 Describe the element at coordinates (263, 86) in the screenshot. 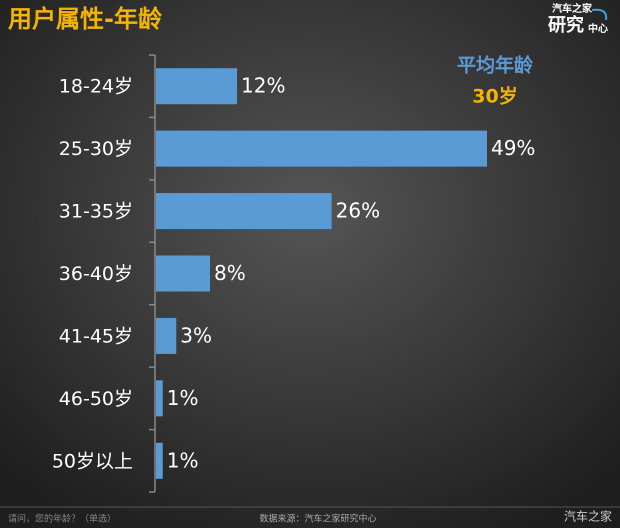

I see `value-label: 12%` at that location.